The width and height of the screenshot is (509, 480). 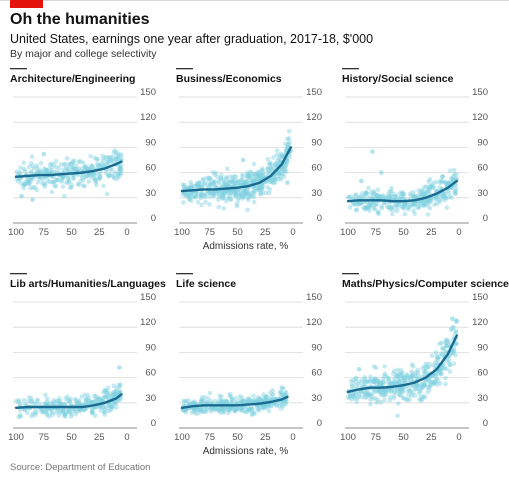 I want to click on x-tick-label: 75, so click(x=210, y=232).